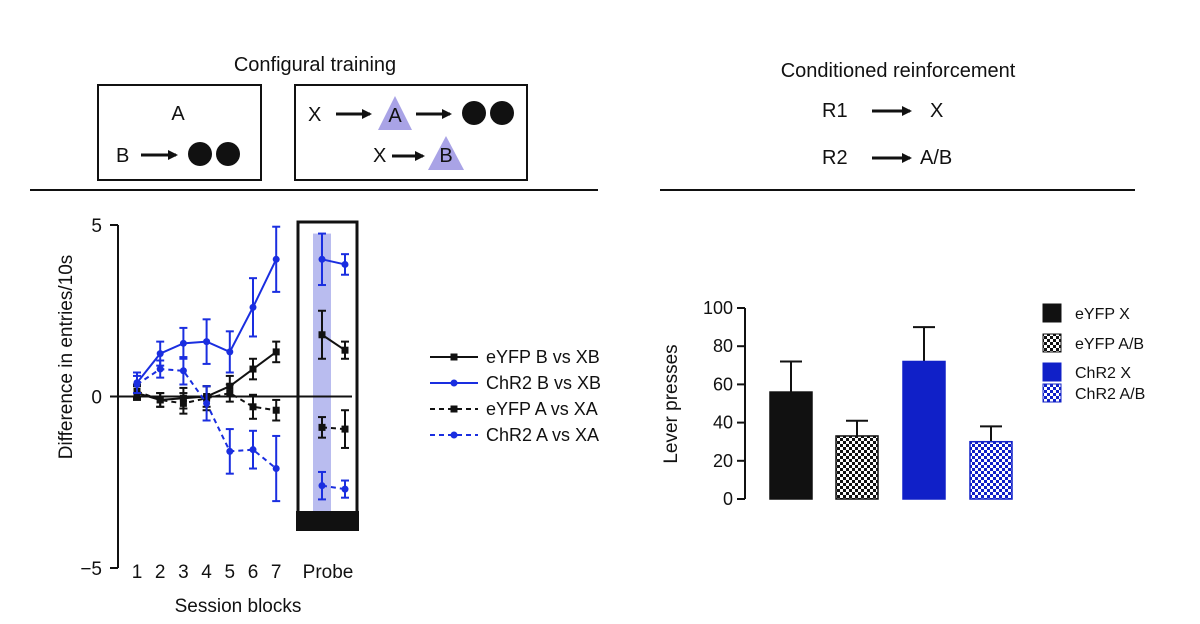 The width and height of the screenshot is (1200, 624). What do you see at coordinates (1102, 314) in the screenshot?
I see `bar-legend-label-1: eYFP X` at bounding box center [1102, 314].